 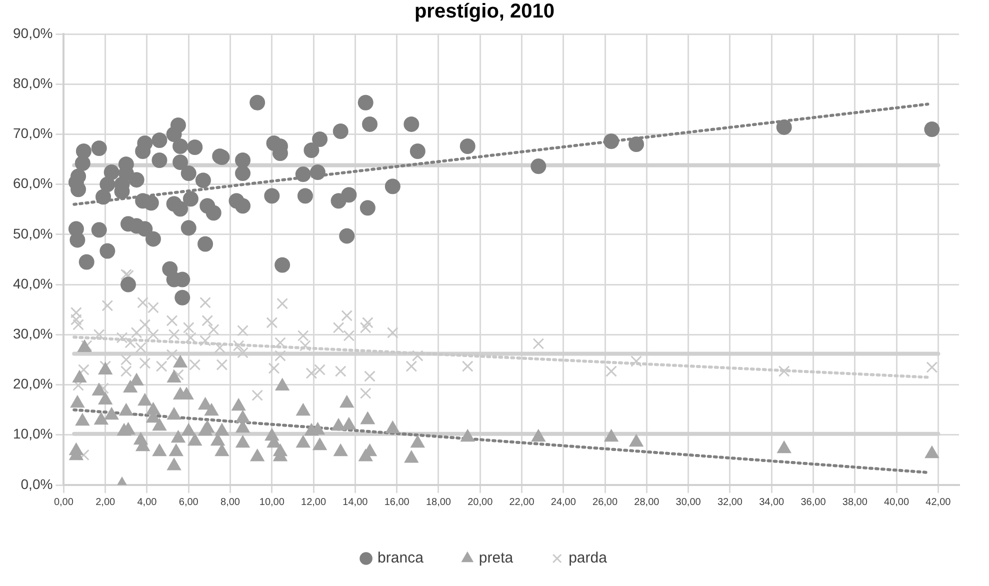 I want to click on legend-label: parda, so click(x=588, y=558).